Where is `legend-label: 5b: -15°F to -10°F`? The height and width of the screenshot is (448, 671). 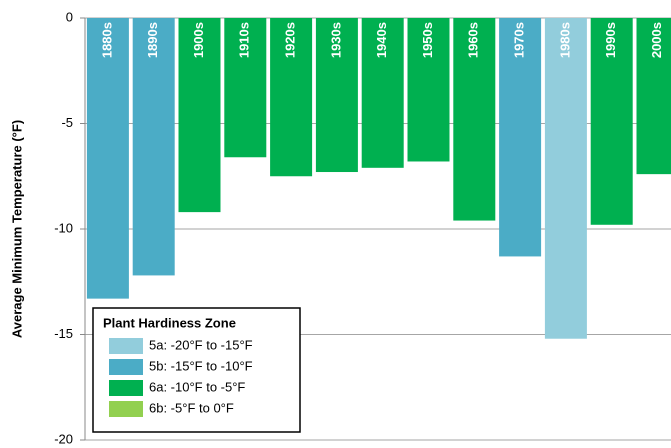
legend-label: 5b: -15°F to -10°F is located at coordinates (201, 365).